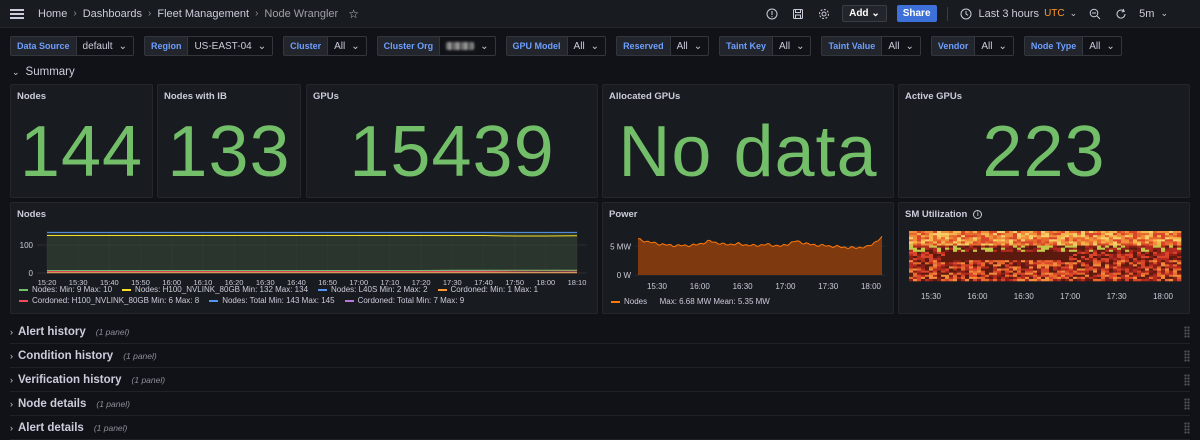 The image size is (1200, 440). I want to click on stat-panel-nodes-with-ib: Nodes with IB 133, so click(229, 141).